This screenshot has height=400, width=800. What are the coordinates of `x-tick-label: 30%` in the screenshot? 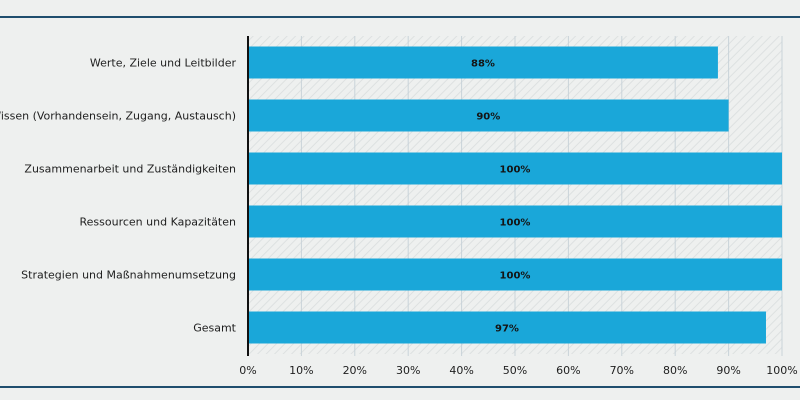 It's located at (408, 370).